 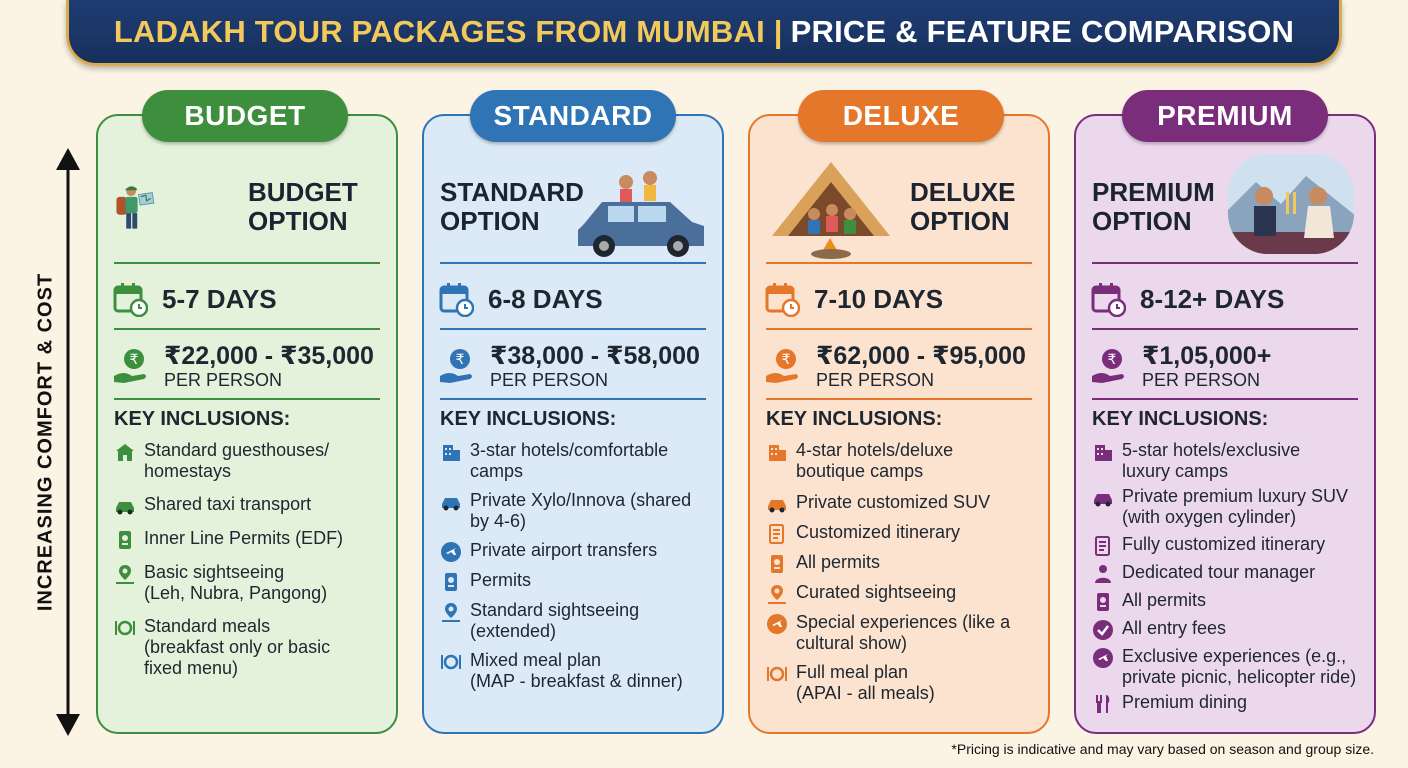 What do you see at coordinates (903, 622) in the screenshot?
I see `inclusion-text: Special experiences (like a` at bounding box center [903, 622].